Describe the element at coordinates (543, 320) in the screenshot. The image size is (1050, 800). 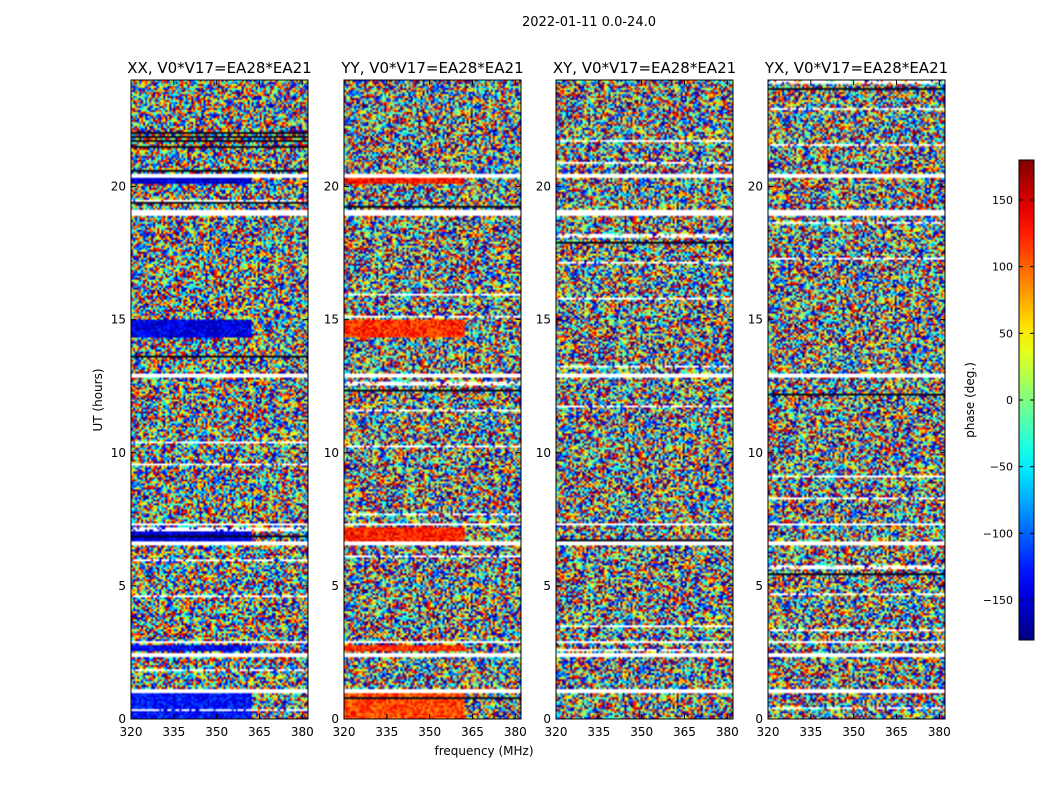
I see `y-tick-label-xy-15: 15` at that location.